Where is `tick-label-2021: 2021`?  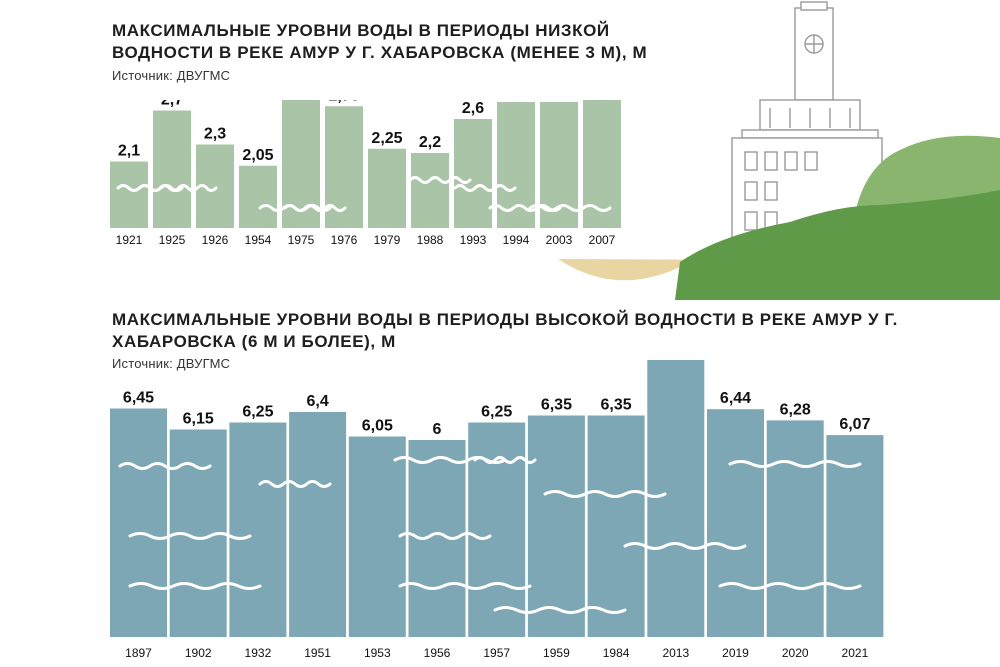
tick-label-2021: 2021 is located at coordinates (855, 653).